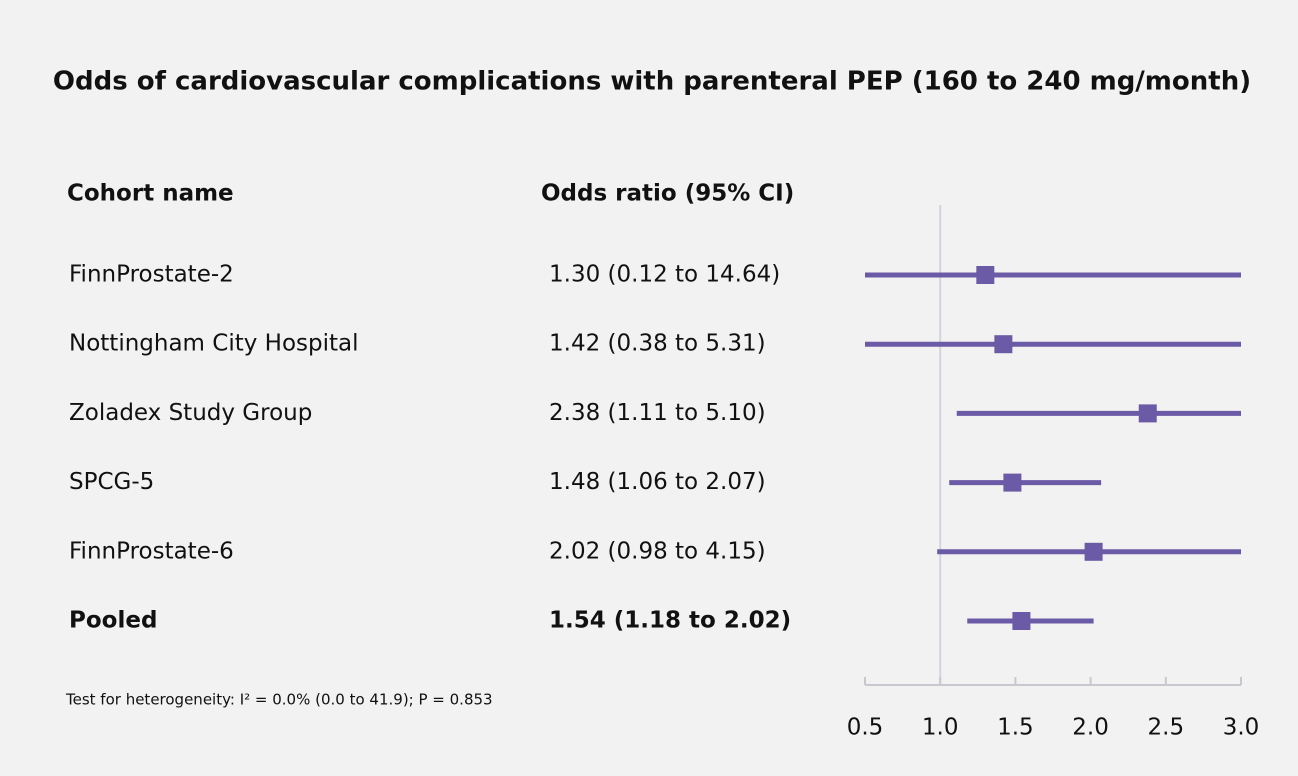 Image resolution: width=1298 pixels, height=776 pixels. Describe the element at coordinates (657, 344) in the screenshot. I see `value-label: 1.42 (0.38 to 5.31)` at that location.